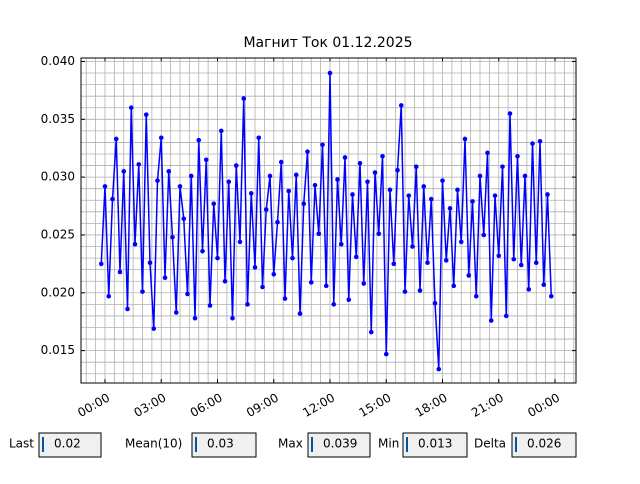 This screenshot has width=640, height=484. What do you see at coordinates (153, 444) in the screenshot?
I see `stat-label: Mean(10)` at bounding box center [153, 444].